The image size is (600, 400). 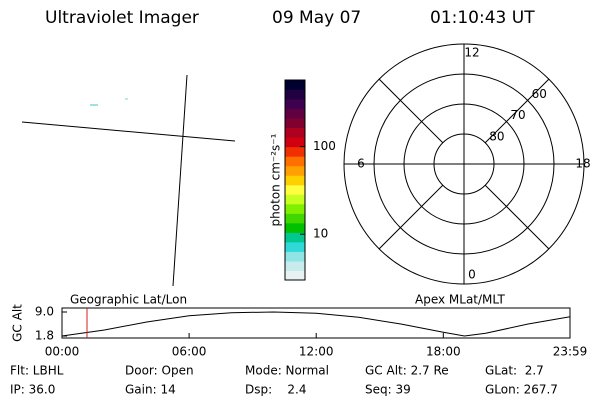 I want to click on colorbar-frame, so click(x=295, y=180).